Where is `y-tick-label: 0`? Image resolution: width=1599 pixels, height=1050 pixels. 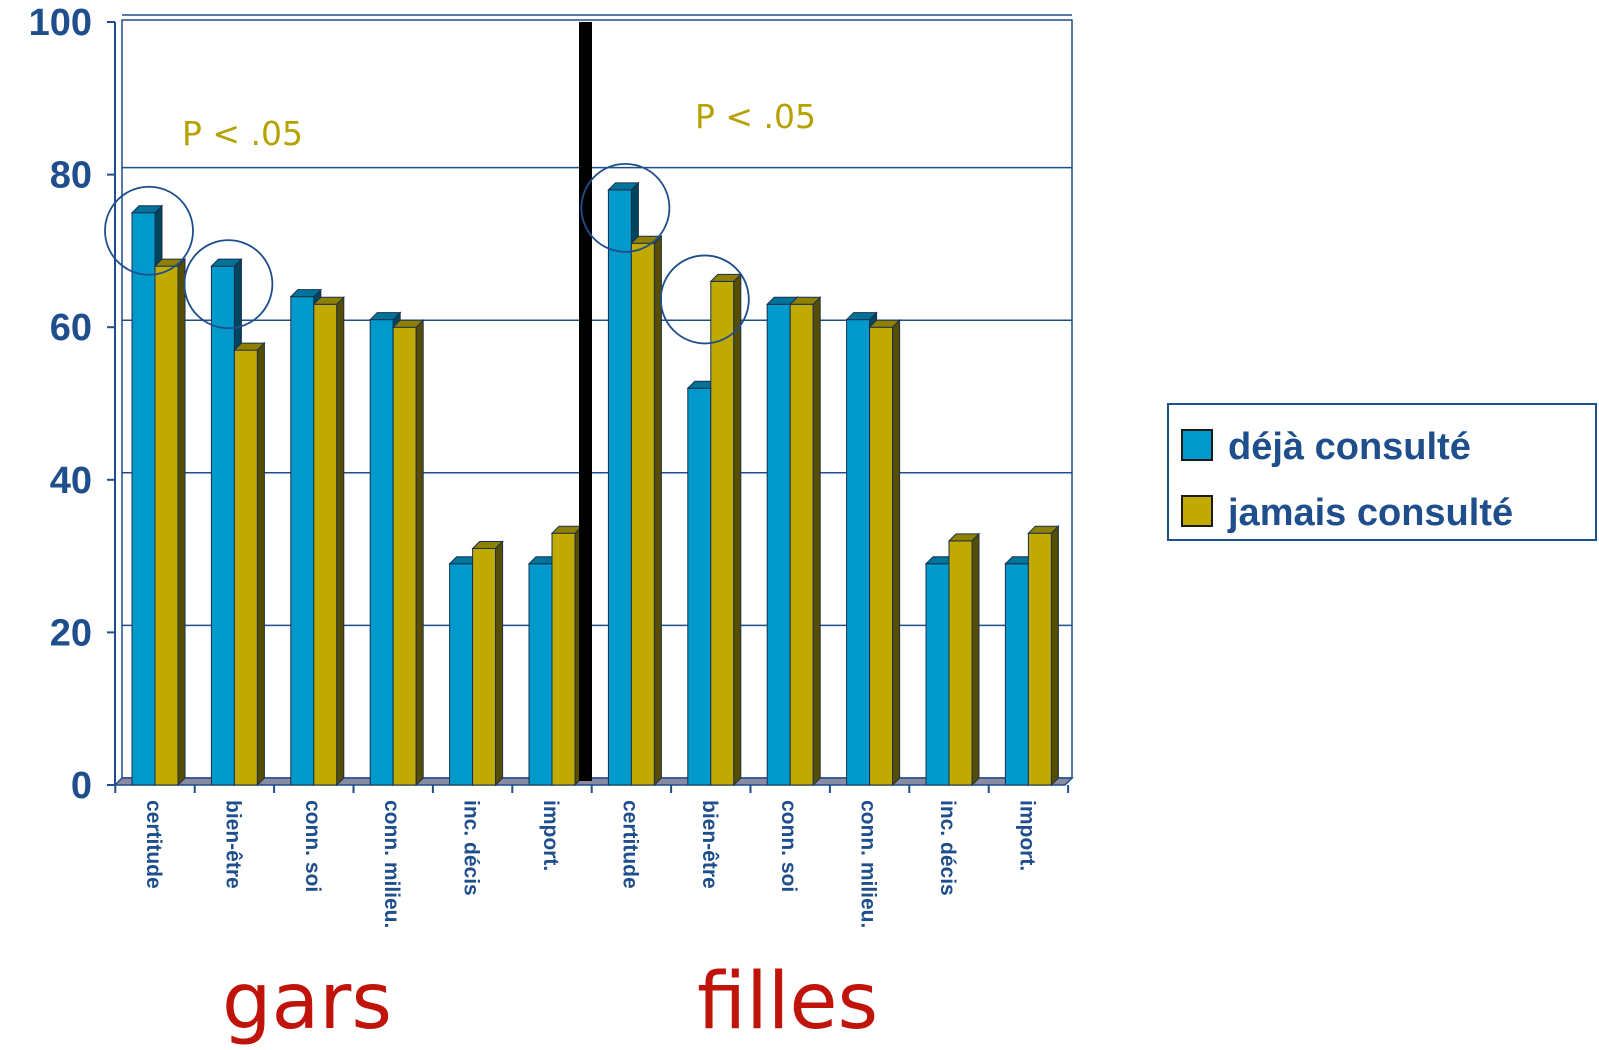
y-tick-label: 0 is located at coordinates (81, 786).